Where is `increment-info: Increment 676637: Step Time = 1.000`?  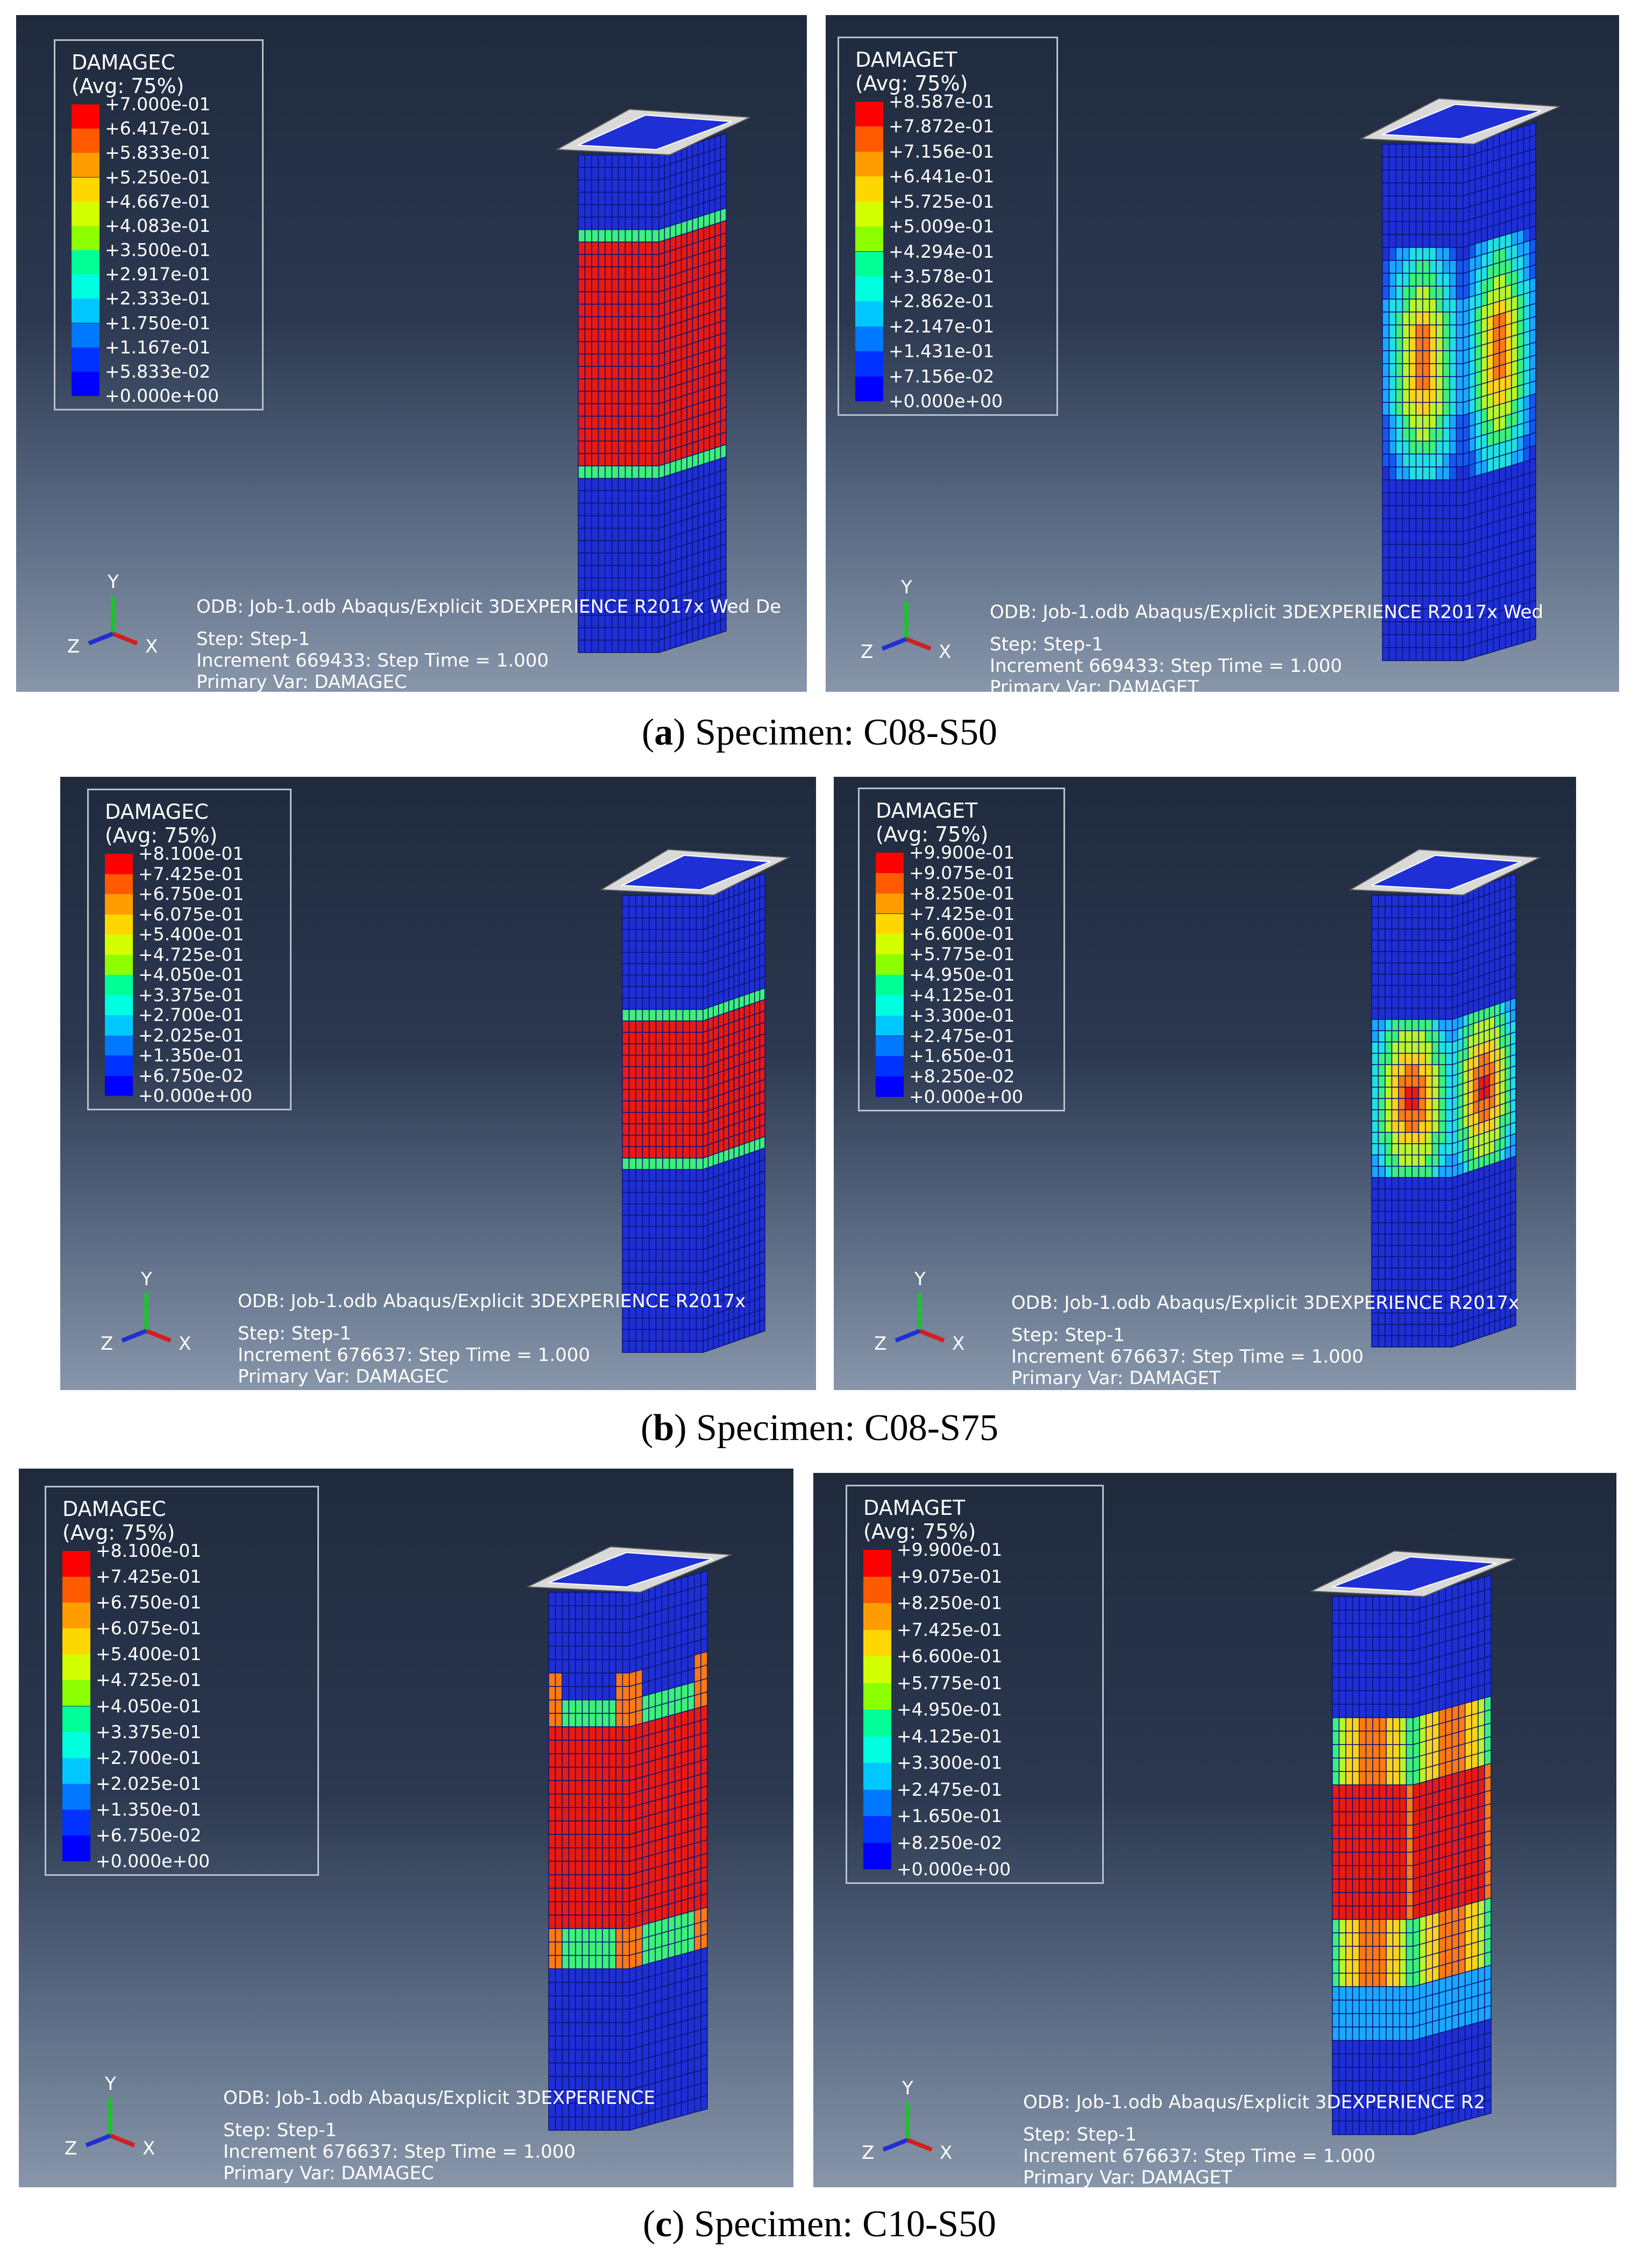 increment-info: Increment 676637: Step Time = 1.000 is located at coordinates (415, 1355).